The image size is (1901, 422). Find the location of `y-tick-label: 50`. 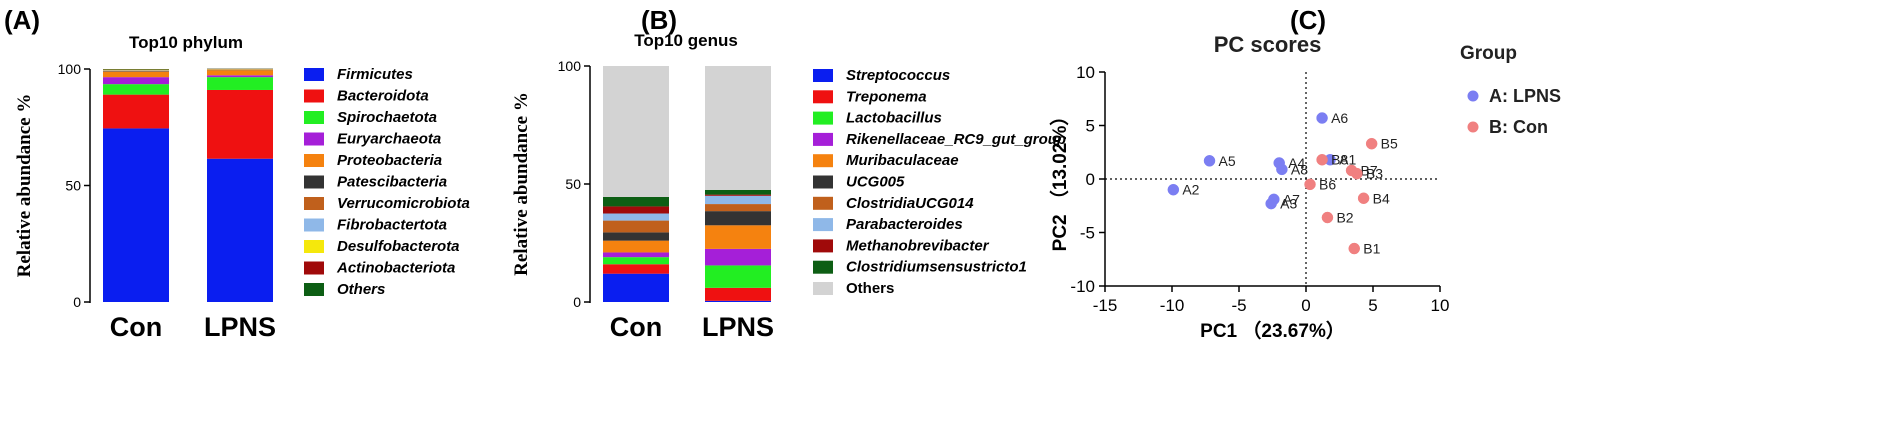

y-tick-label: 50 is located at coordinates (73, 186).